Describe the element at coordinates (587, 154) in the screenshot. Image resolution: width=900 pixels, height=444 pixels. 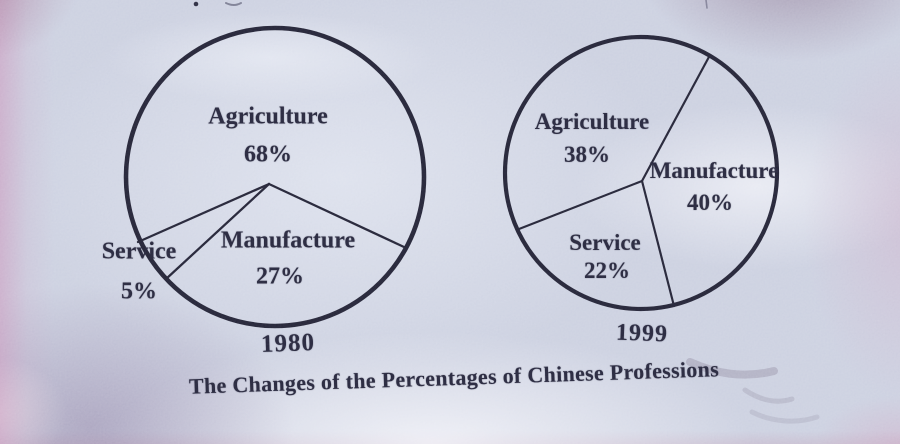
I see `pie-1999-agriculture-value: 38%` at that location.